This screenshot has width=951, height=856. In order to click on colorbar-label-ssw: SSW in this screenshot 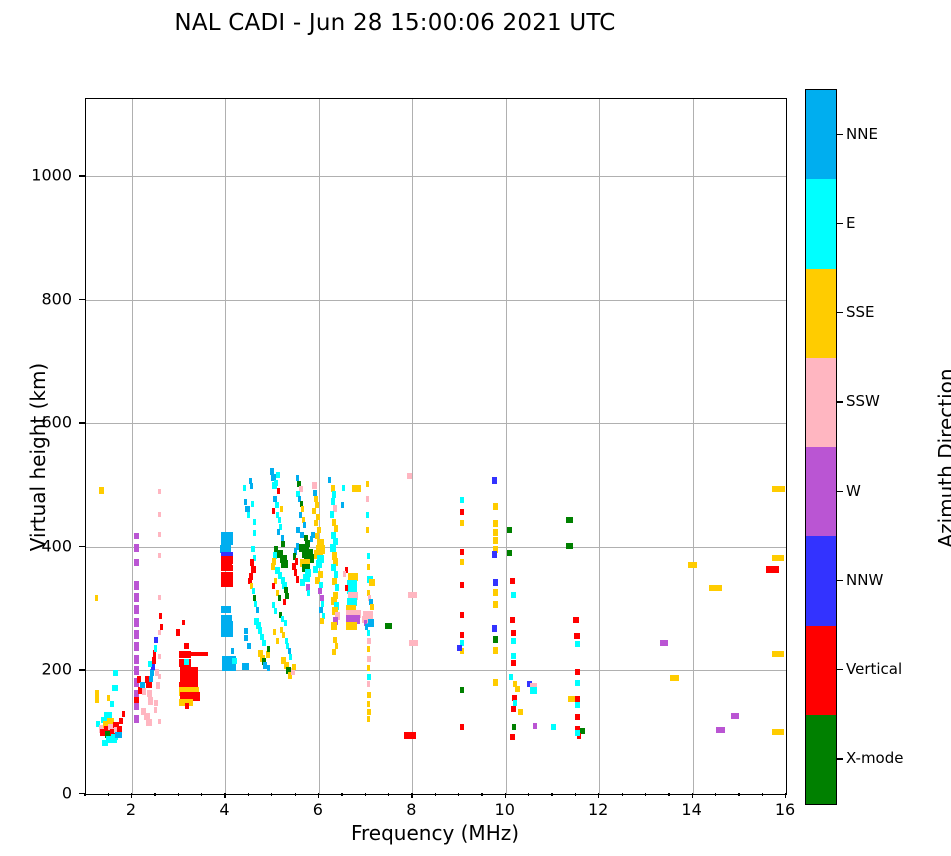, I will do `click(863, 401)`.